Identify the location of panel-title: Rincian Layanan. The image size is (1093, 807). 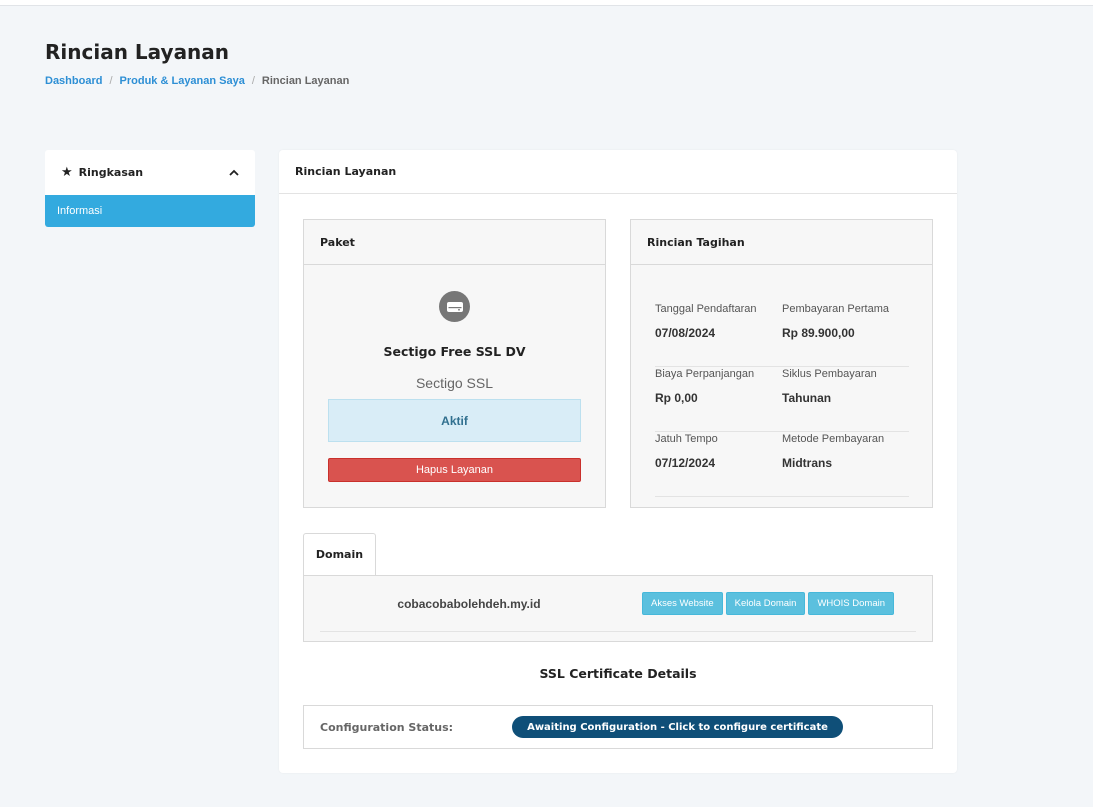
(618, 172).